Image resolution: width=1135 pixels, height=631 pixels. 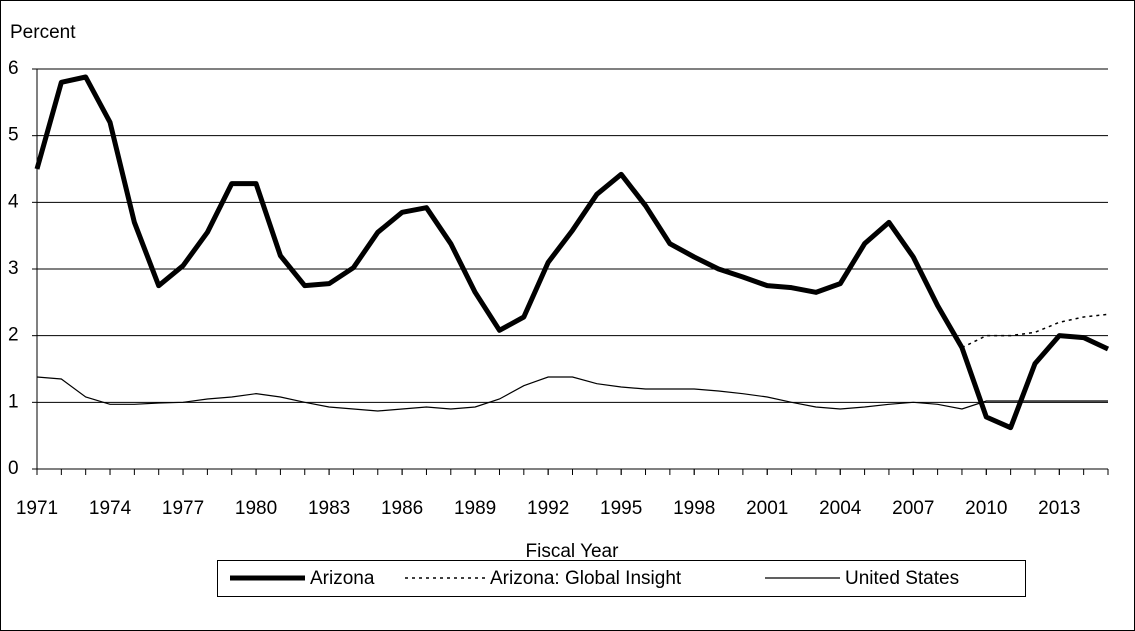 What do you see at coordinates (13, 268) in the screenshot?
I see `y-tick-label: 3` at bounding box center [13, 268].